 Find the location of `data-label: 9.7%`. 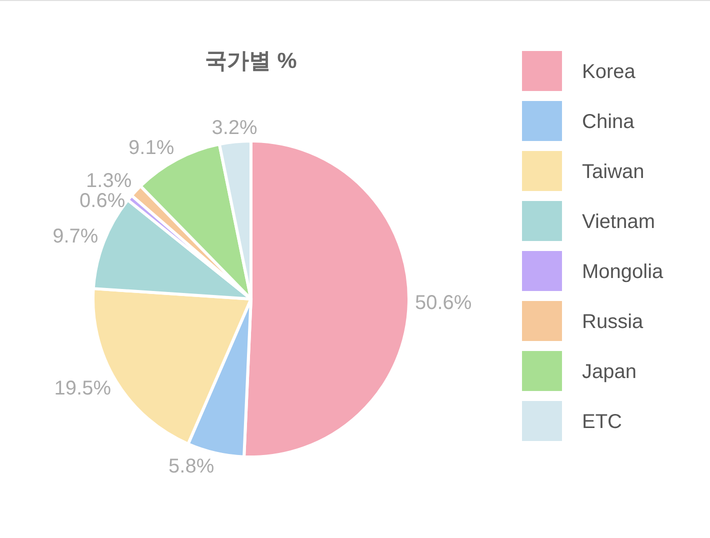

data-label: 9.7% is located at coordinates (75, 237).